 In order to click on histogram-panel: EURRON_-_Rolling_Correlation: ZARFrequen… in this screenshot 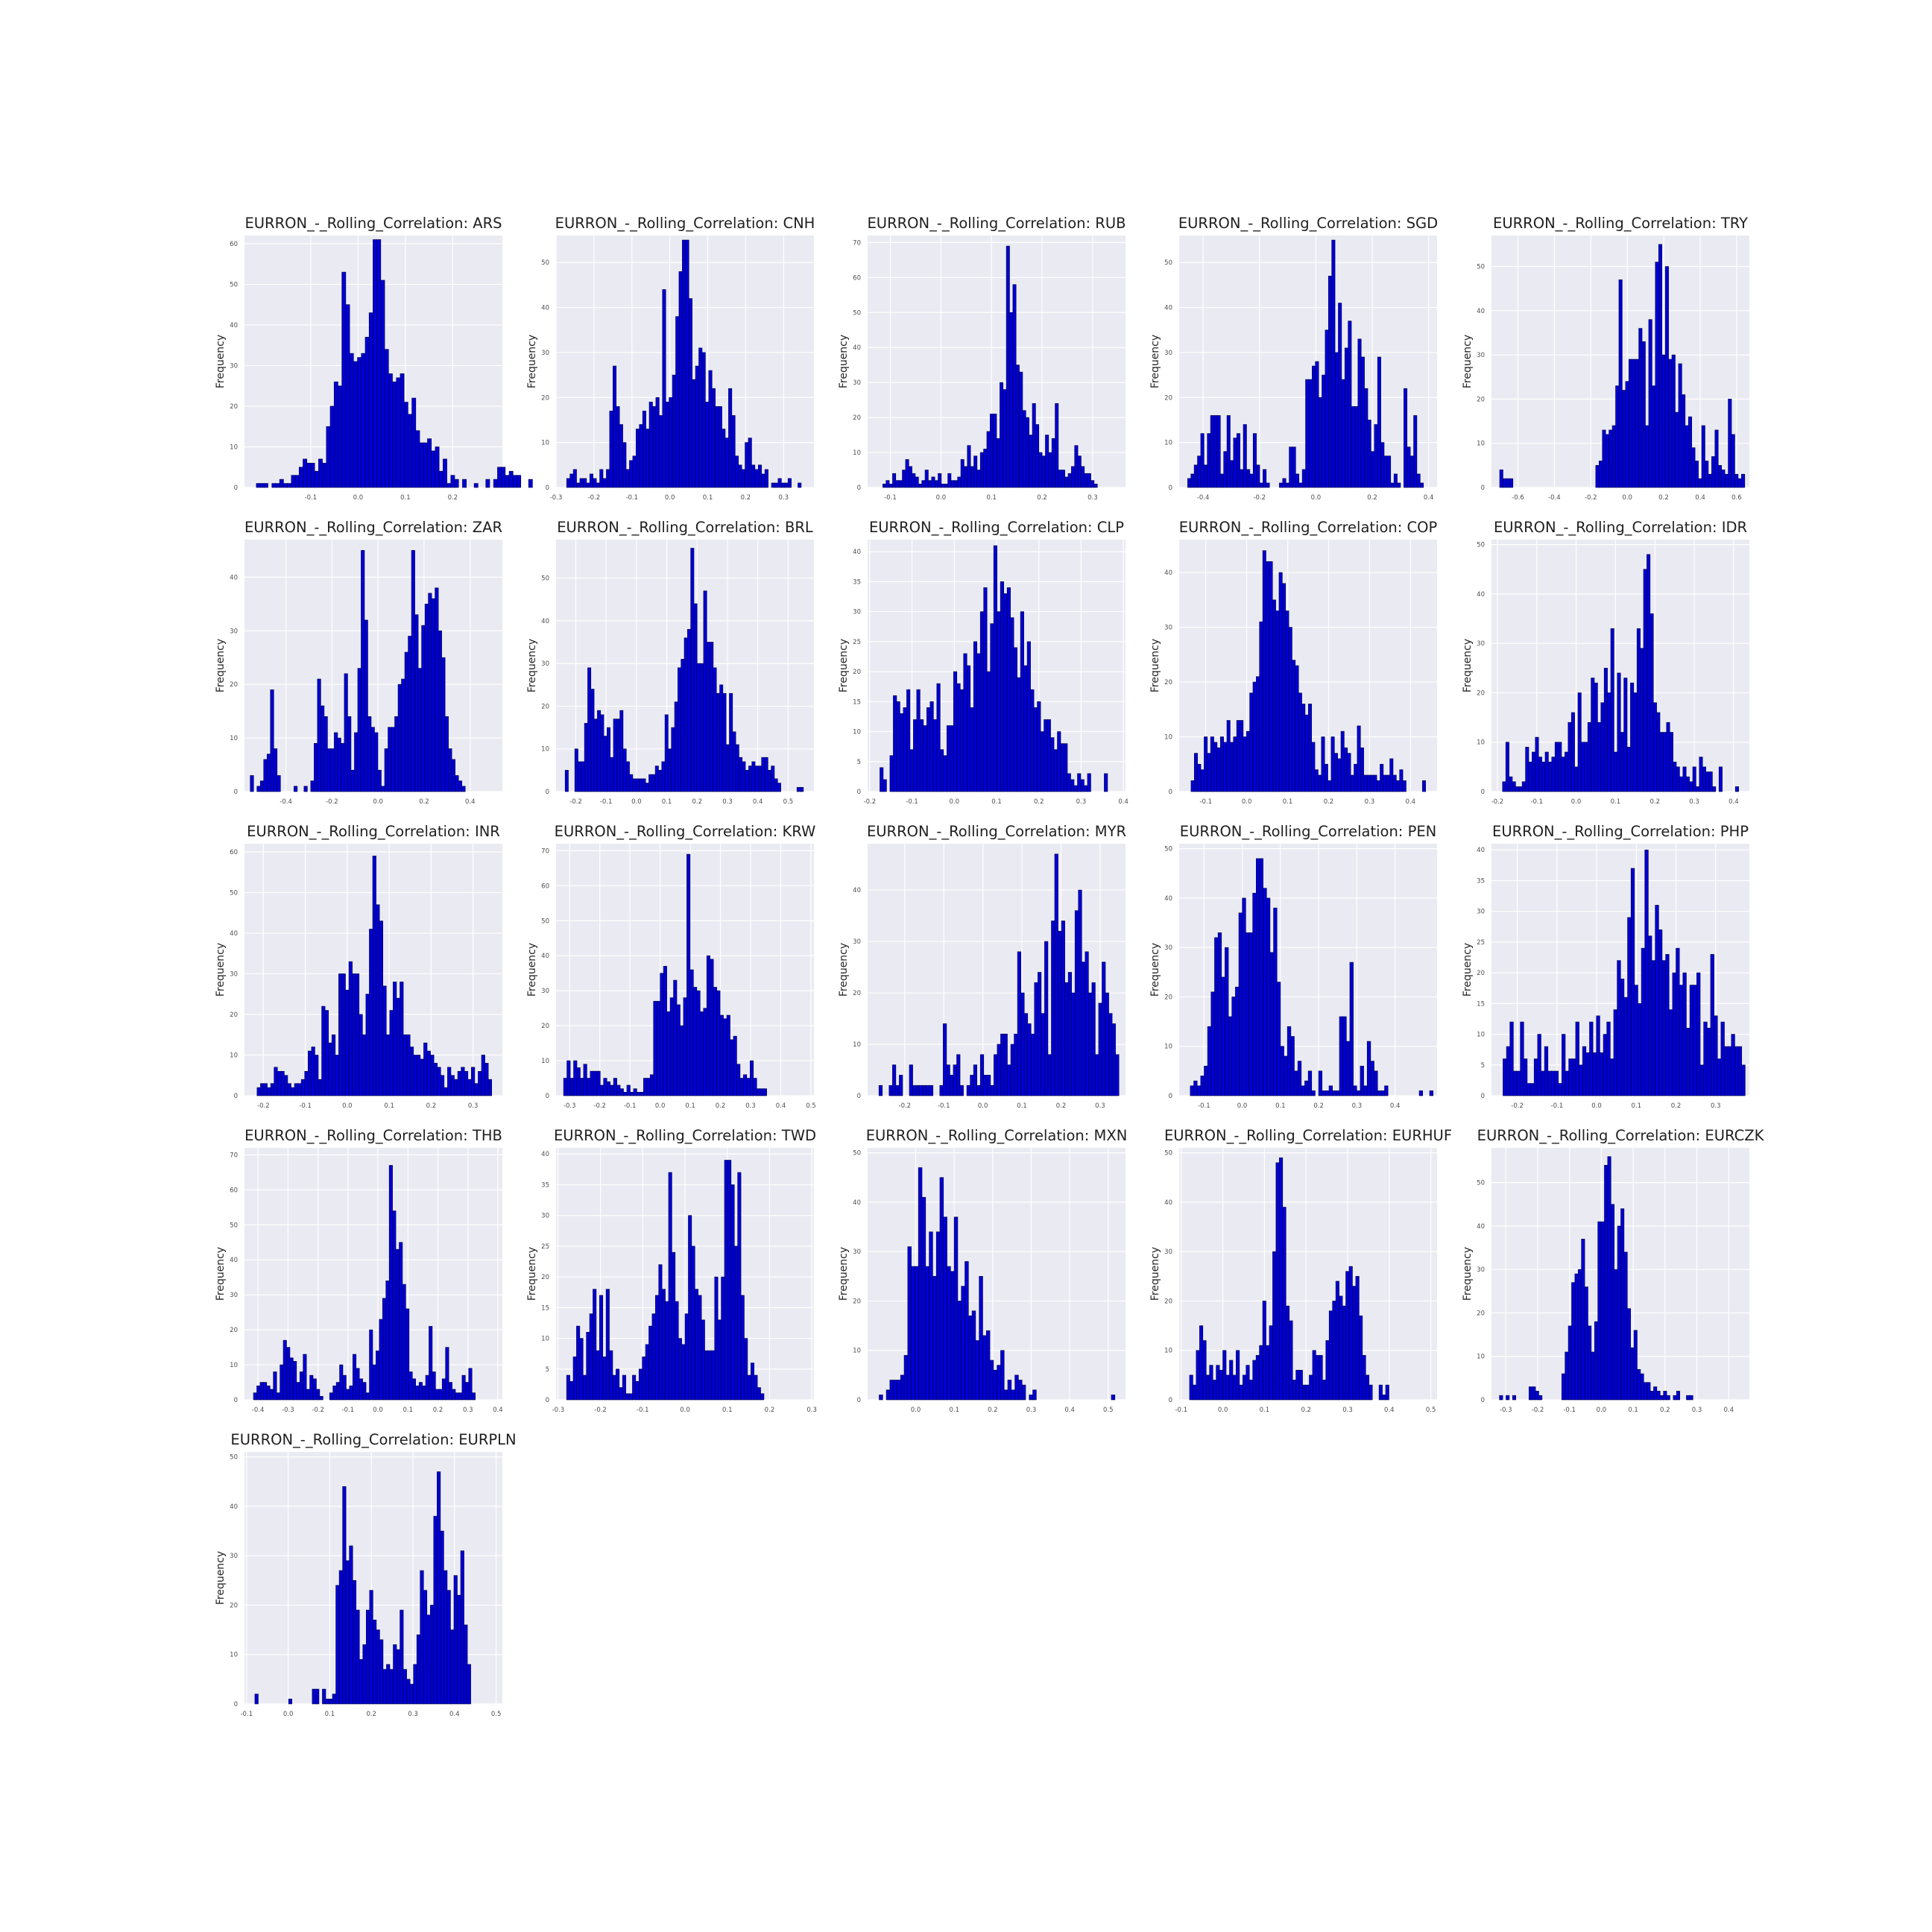, I will do `click(358, 662)`.